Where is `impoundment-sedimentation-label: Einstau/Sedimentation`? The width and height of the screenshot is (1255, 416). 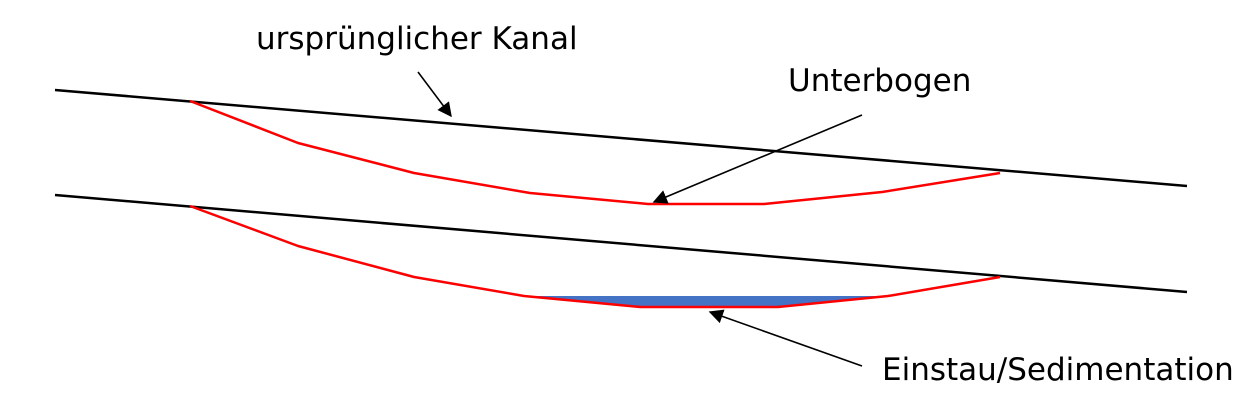
impoundment-sedimentation-label: Einstau/Sedimentation is located at coordinates (1058, 370).